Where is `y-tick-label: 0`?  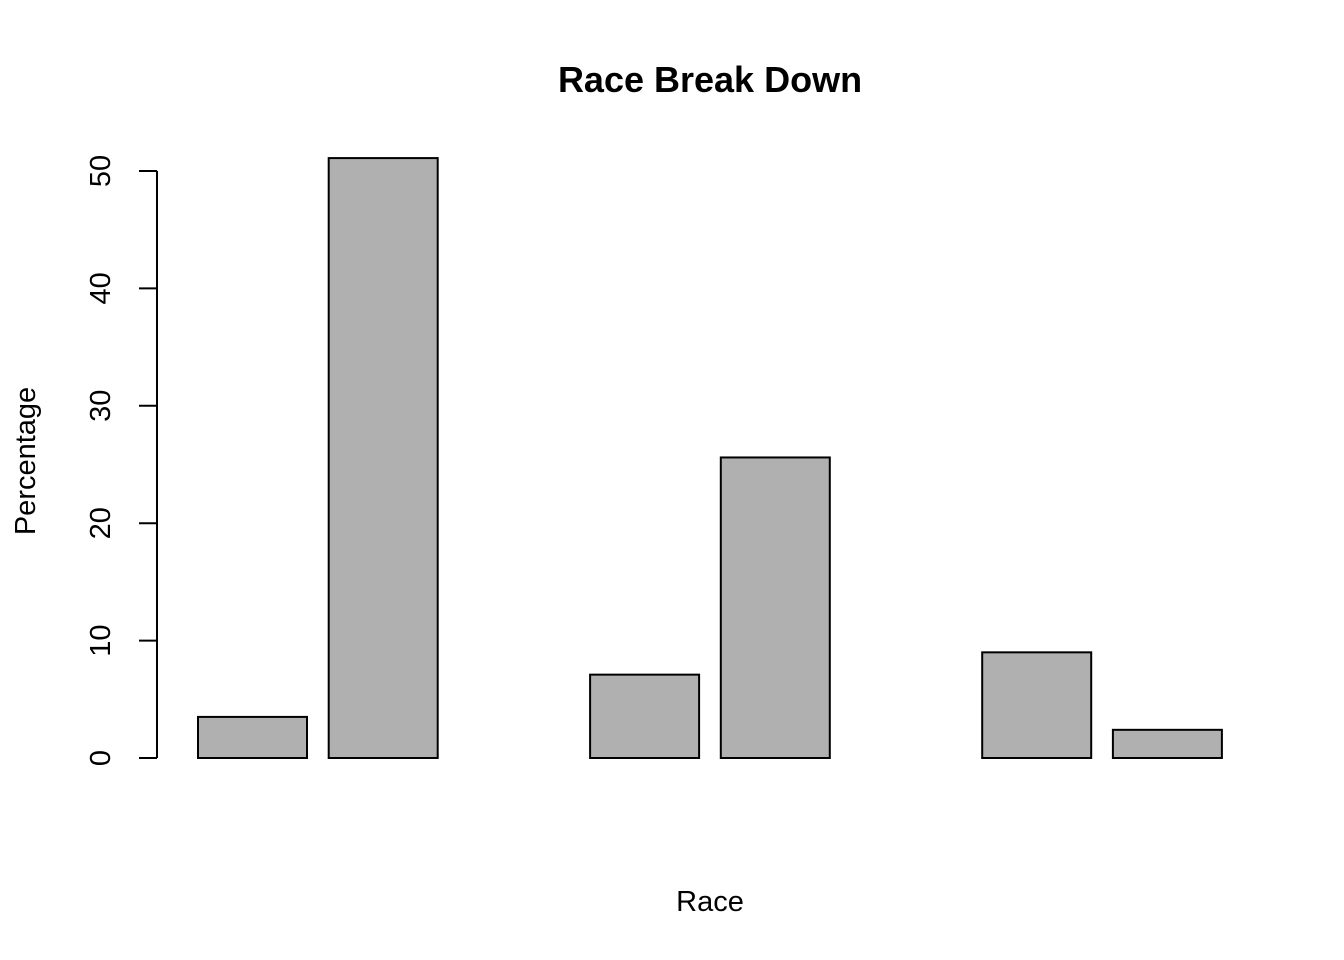 y-tick-label: 0 is located at coordinates (101, 758).